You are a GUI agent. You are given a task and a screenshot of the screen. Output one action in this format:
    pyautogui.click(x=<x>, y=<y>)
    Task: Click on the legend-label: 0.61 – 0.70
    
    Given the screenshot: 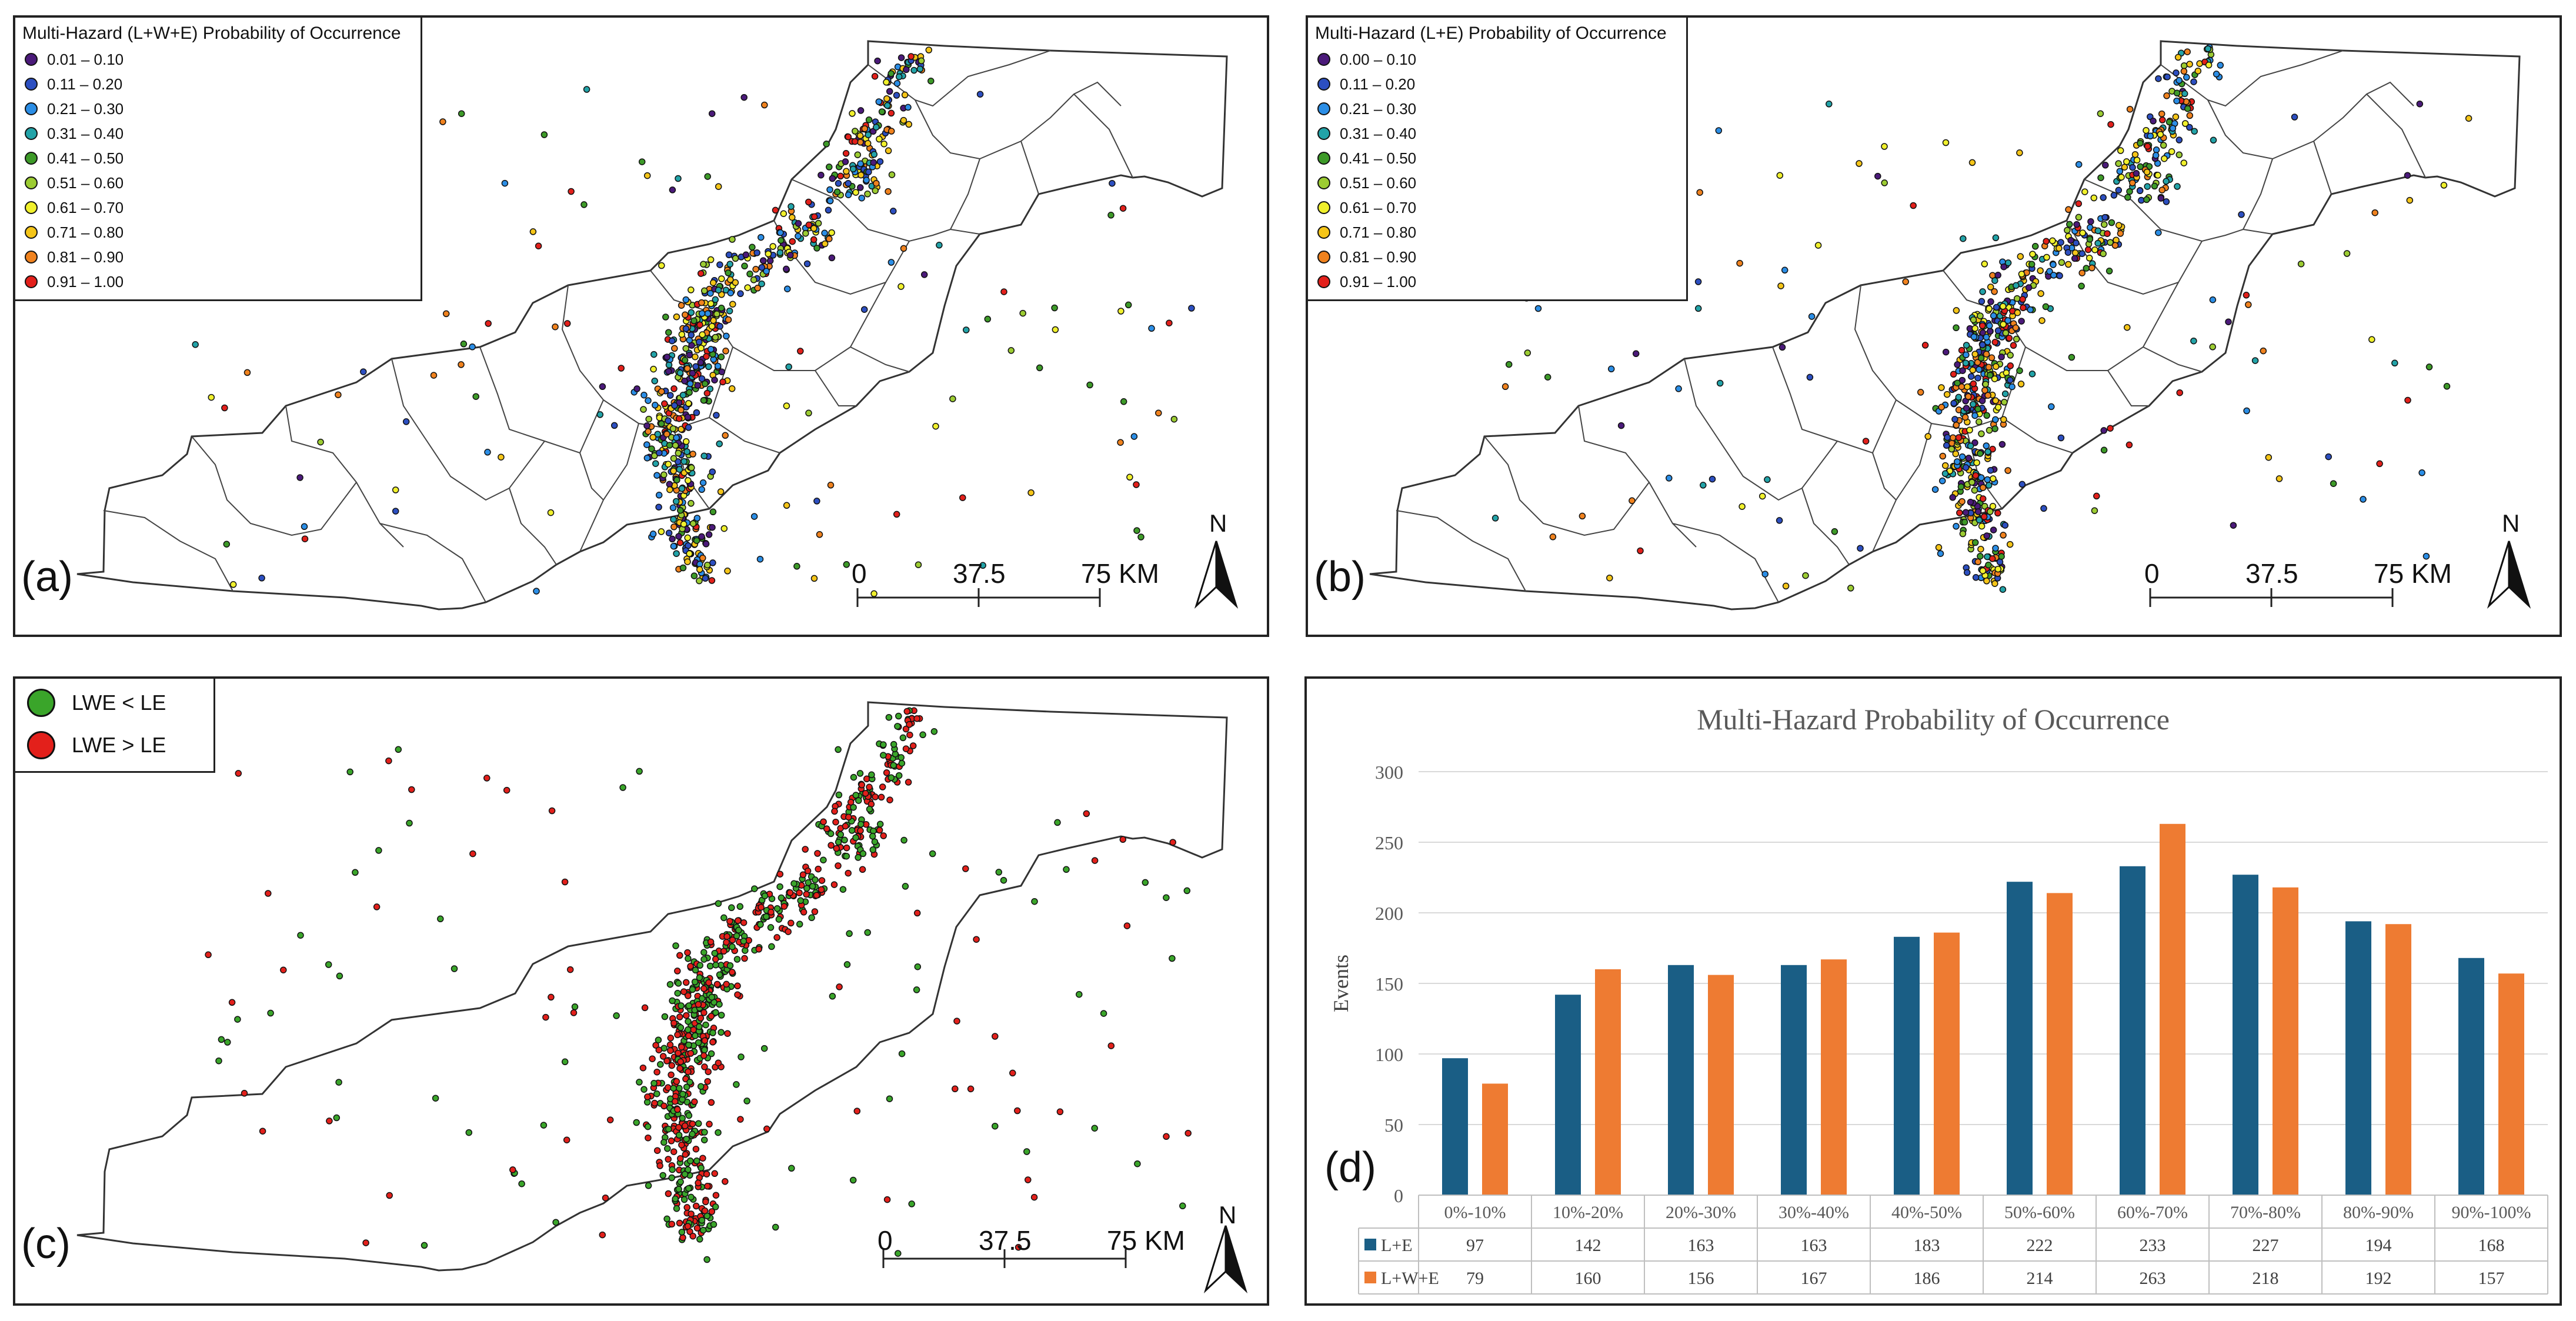 What is the action you would take?
    pyautogui.click(x=1378, y=207)
    